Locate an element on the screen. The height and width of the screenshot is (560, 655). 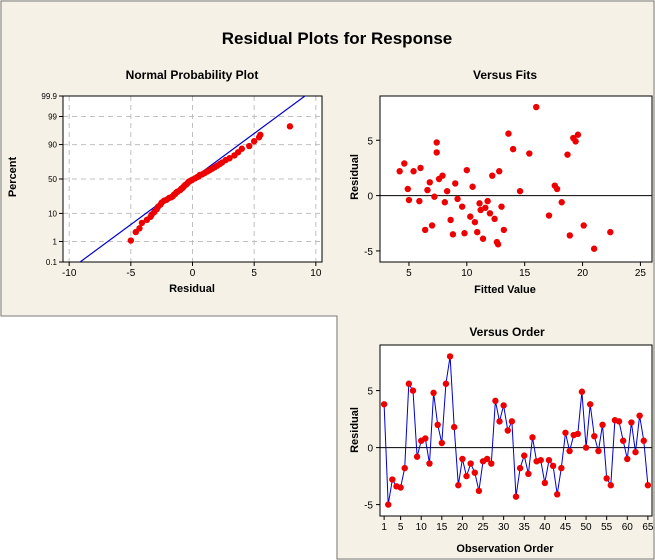
x-axis-label: Residual is located at coordinates (192, 289).